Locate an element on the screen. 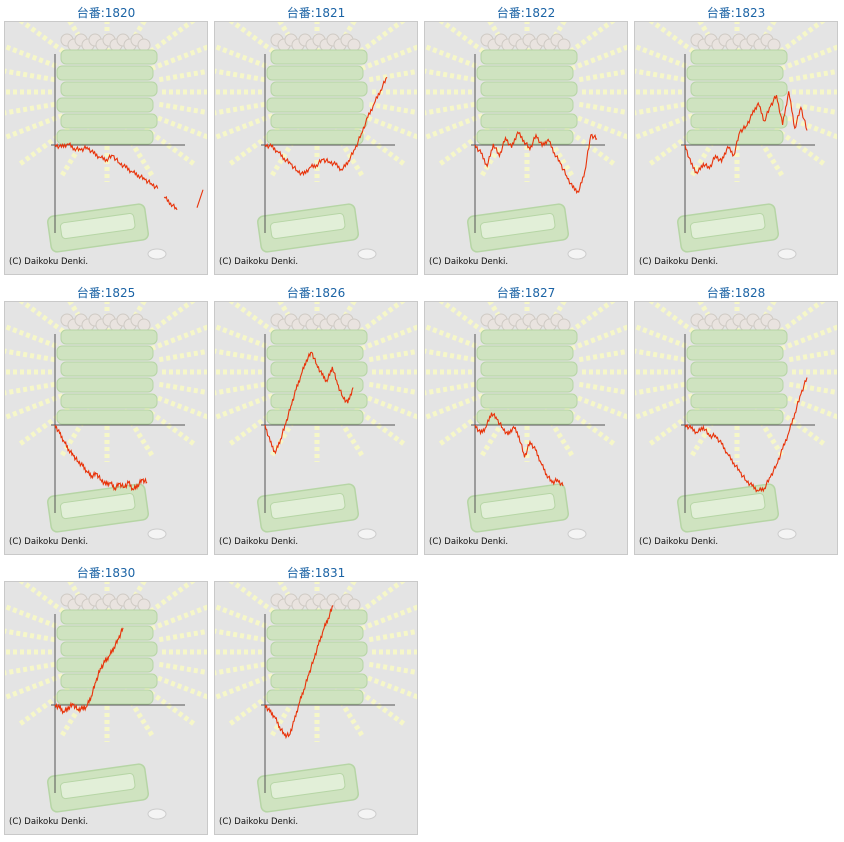 The width and height of the screenshot is (844, 842). machine-number-title: 台番:1828 is located at coordinates (736, 293).